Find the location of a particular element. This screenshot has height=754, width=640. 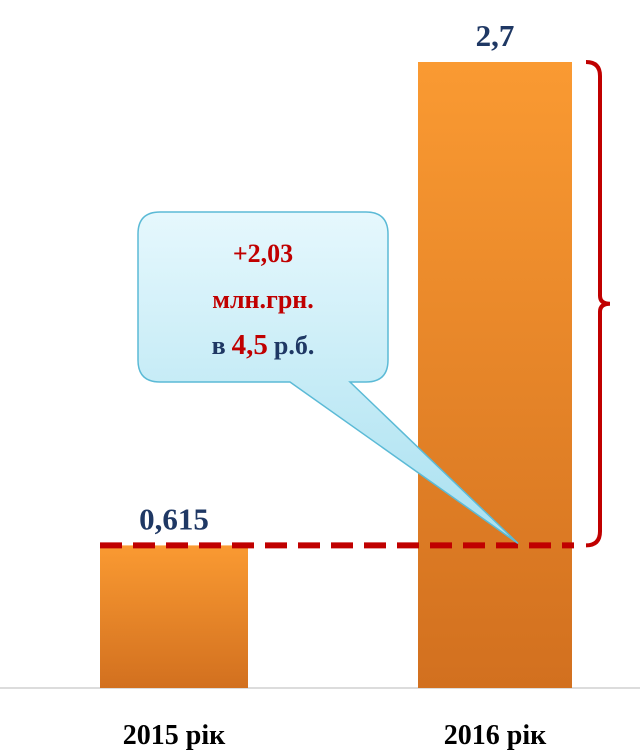

bracket is located at coordinates (598, 304).